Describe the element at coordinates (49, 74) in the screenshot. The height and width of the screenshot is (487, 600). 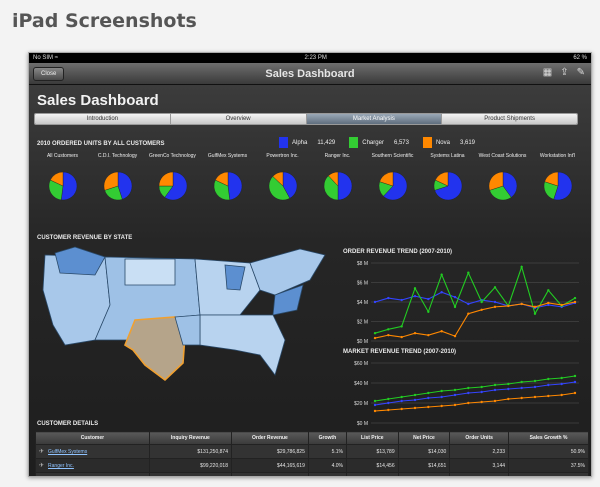
I see `close-button: Close` at that location.